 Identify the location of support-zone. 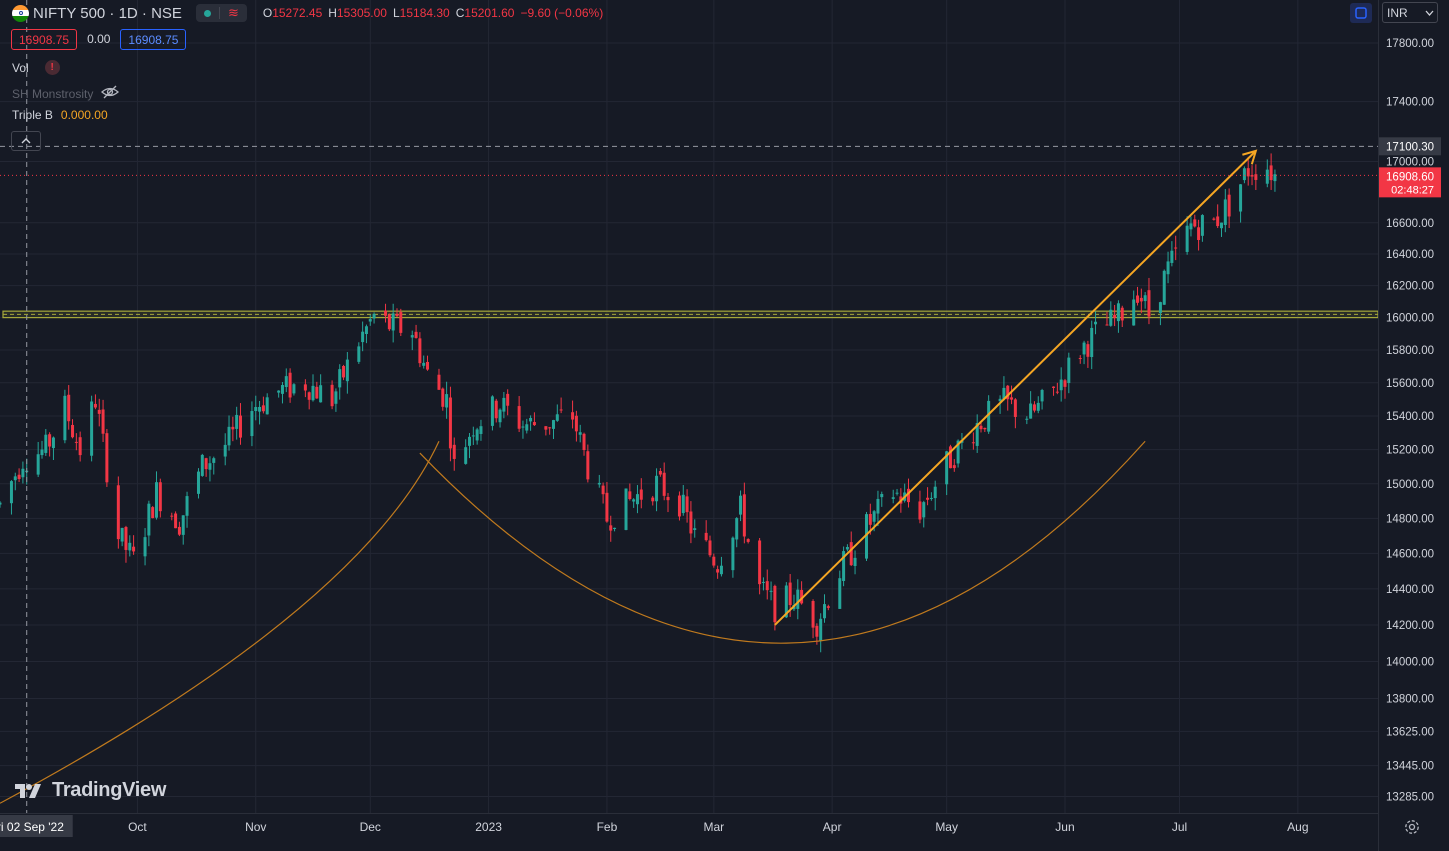
(690, 314).